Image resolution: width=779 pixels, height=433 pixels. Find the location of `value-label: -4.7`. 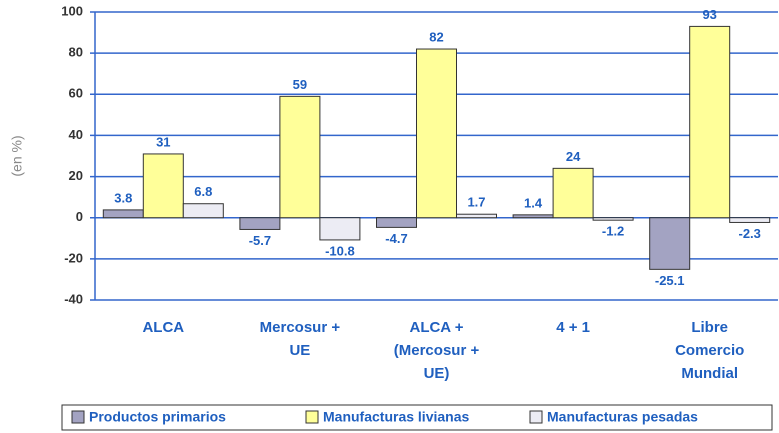

value-label: -4.7 is located at coordinates (396, 238).